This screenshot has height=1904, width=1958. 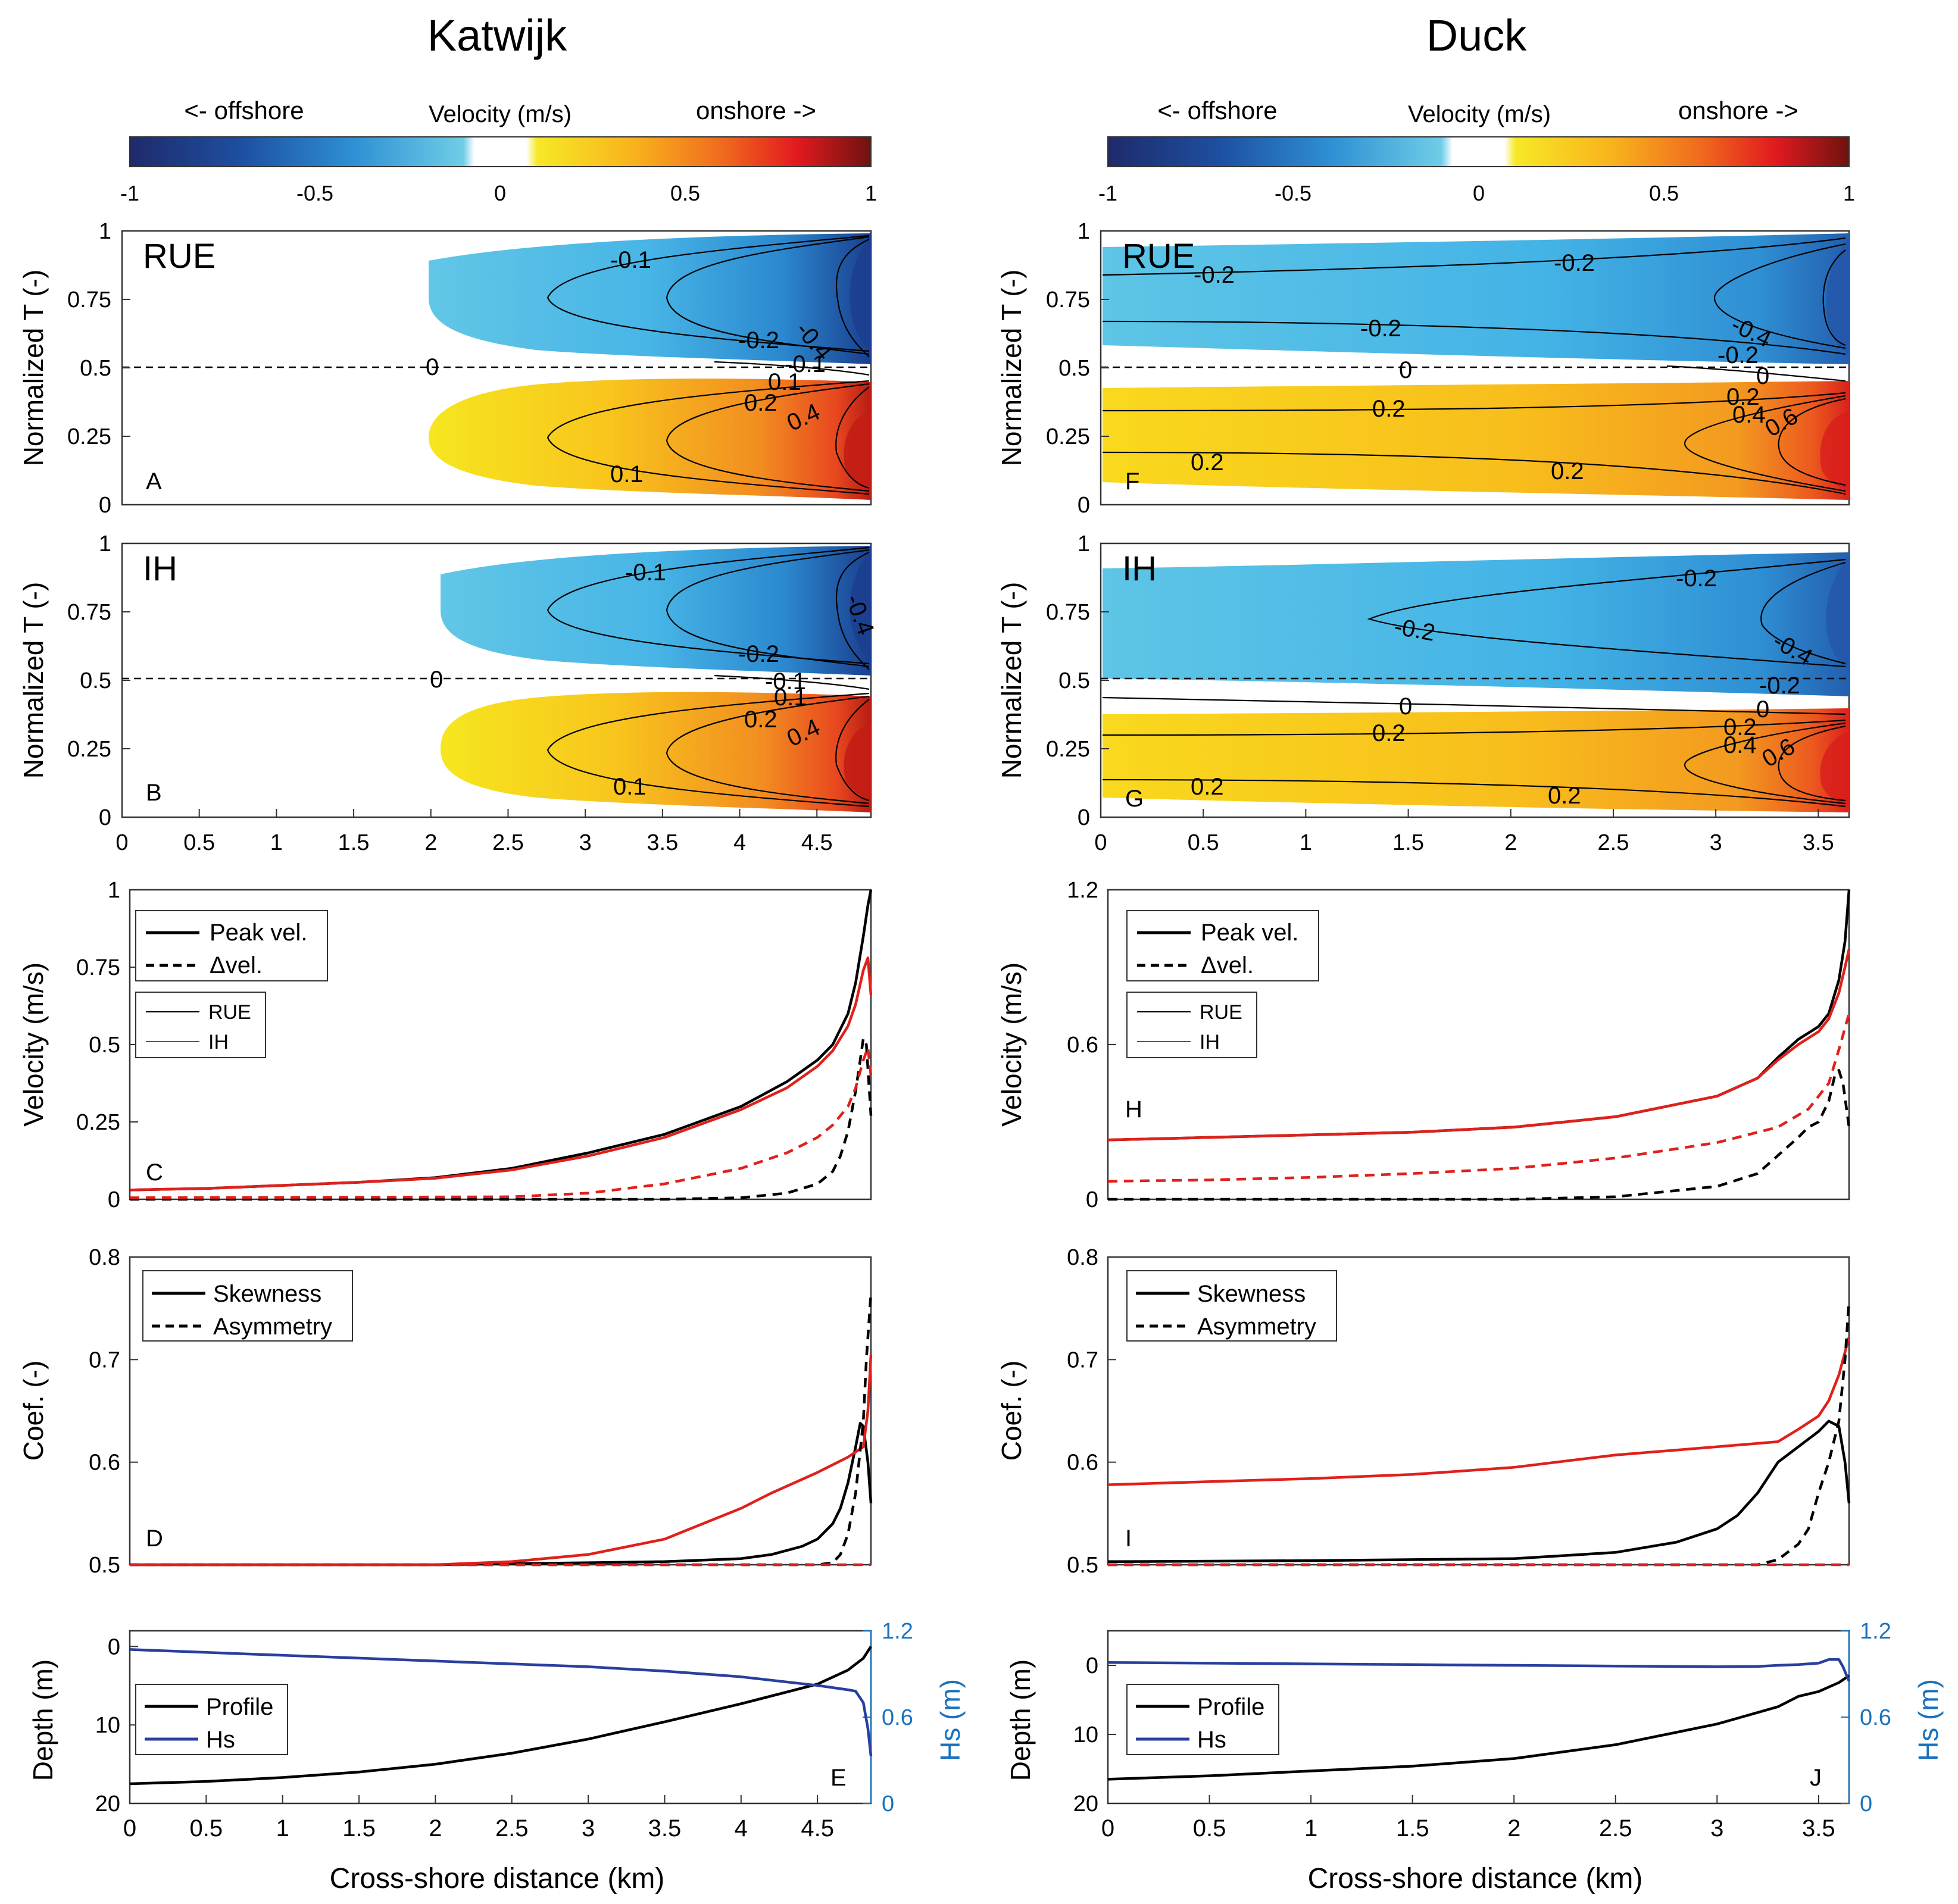 I want to click on ylabel-H: Velocity (m/s), so click(x=1011, y=1044).